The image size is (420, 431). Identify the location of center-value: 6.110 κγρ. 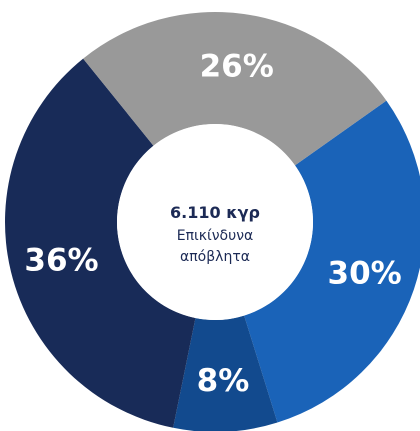
(215, 212).